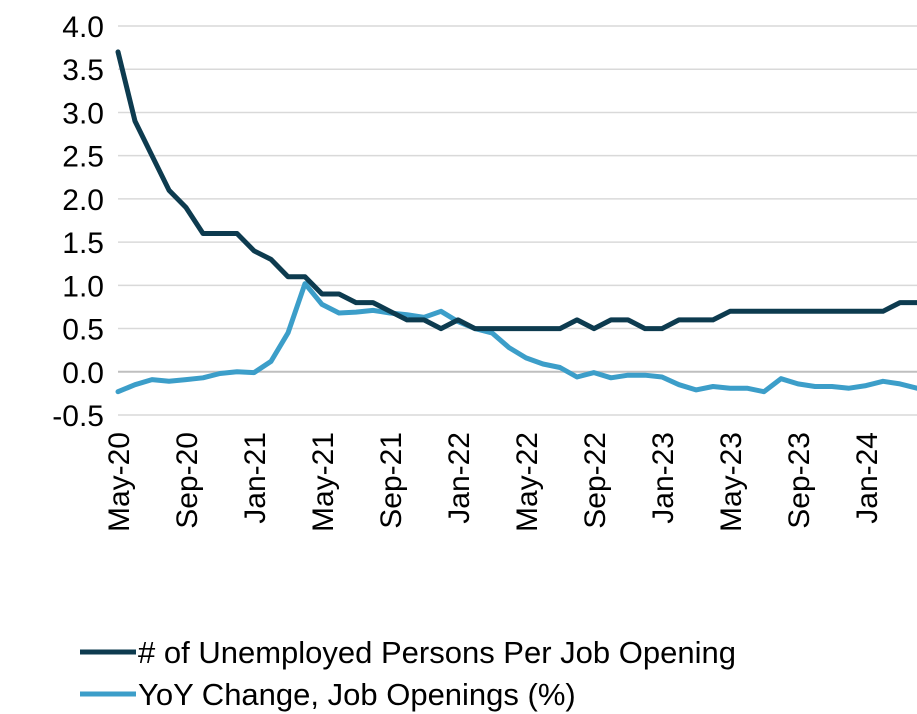  I want to click on y-tick-label: 3.5, so click(83, 70).